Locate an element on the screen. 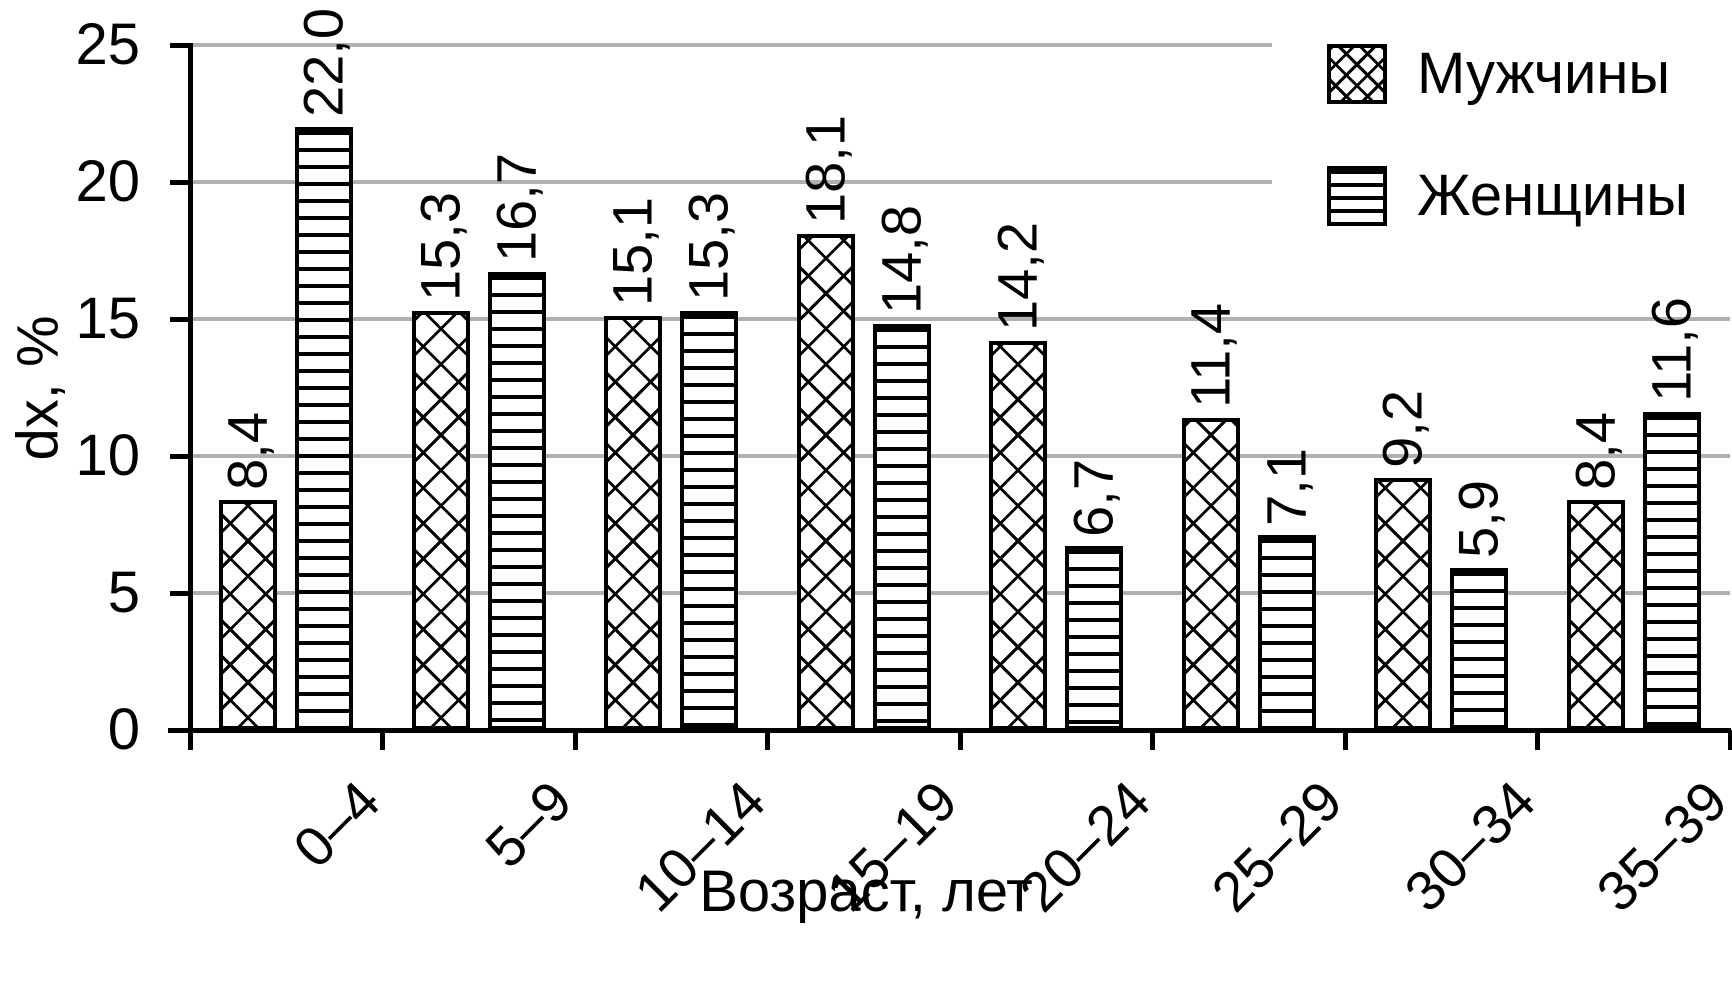 This screenshot has width=1732, height=1002. crosshatch-swatch-icon is located at coordinates (1357, 74).